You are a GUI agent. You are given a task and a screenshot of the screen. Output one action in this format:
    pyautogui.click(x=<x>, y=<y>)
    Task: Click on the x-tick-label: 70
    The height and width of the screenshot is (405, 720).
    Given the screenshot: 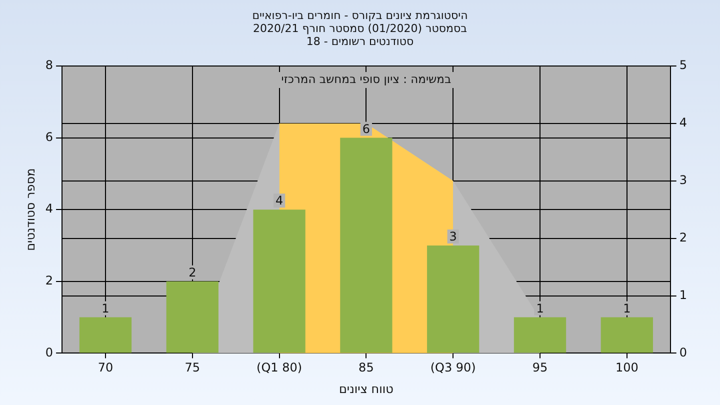 What is the action you would take?
    pyautogui.click(x=106, y=367)
    